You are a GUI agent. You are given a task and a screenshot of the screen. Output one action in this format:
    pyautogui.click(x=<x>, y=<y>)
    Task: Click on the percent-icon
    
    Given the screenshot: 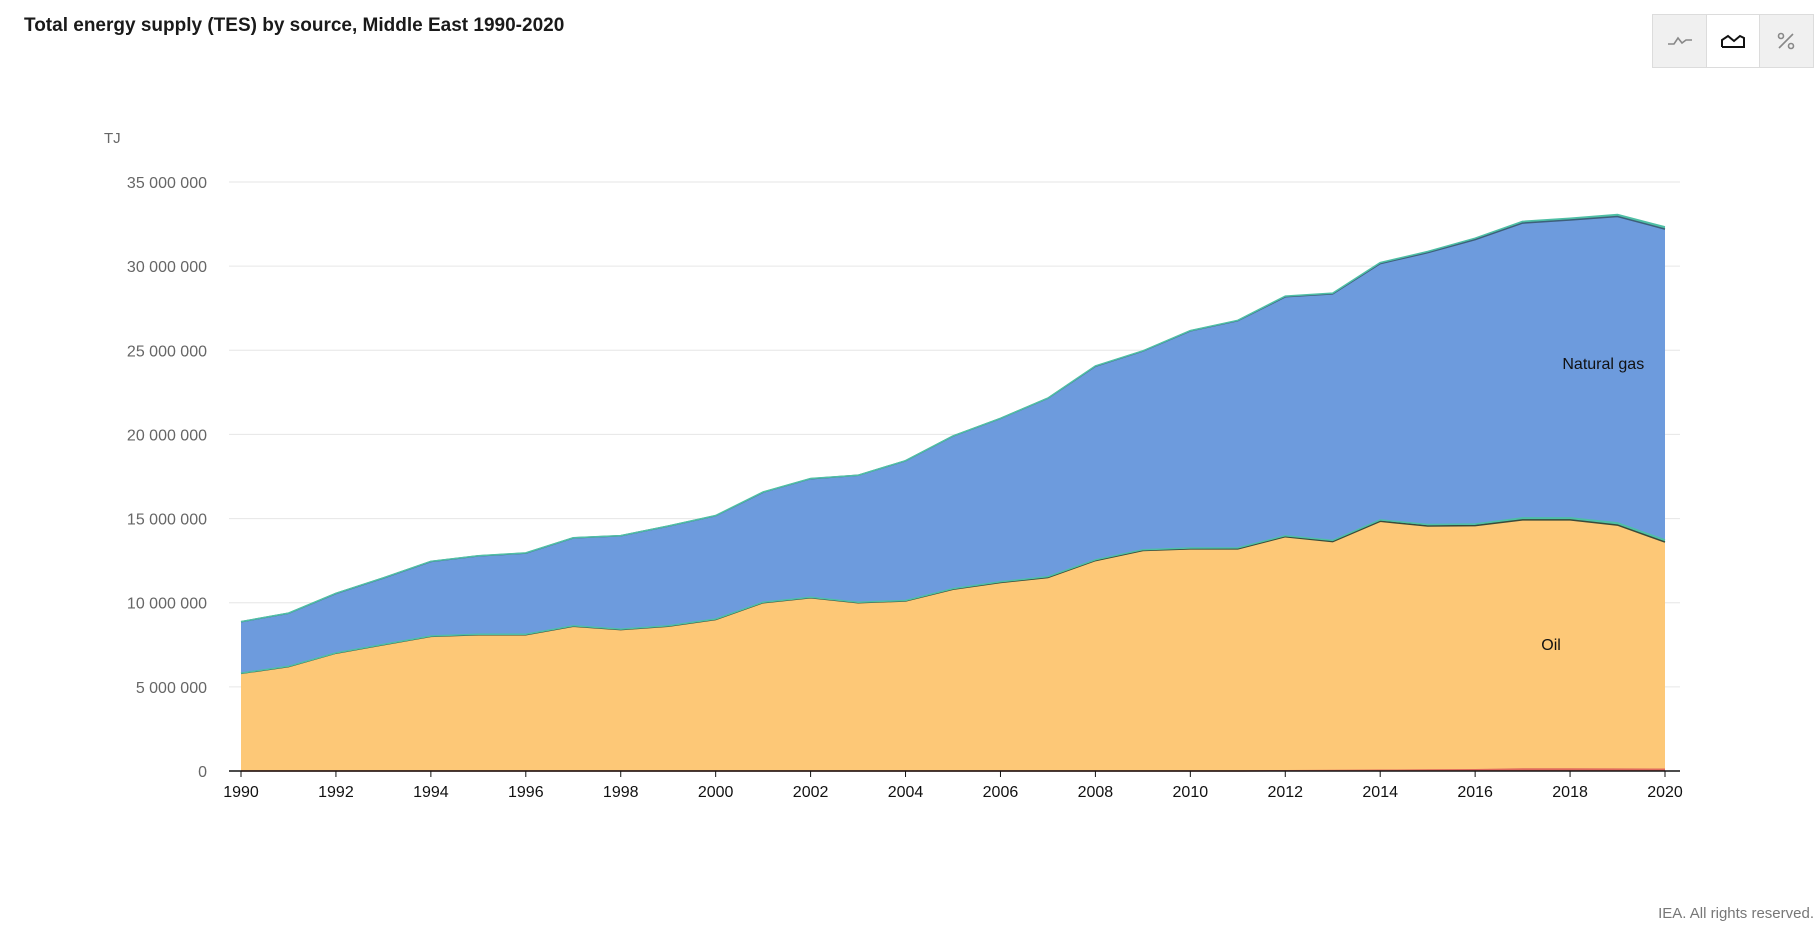 What is the action you would take?
    pyautogui.click(x=1786, y=41)
    